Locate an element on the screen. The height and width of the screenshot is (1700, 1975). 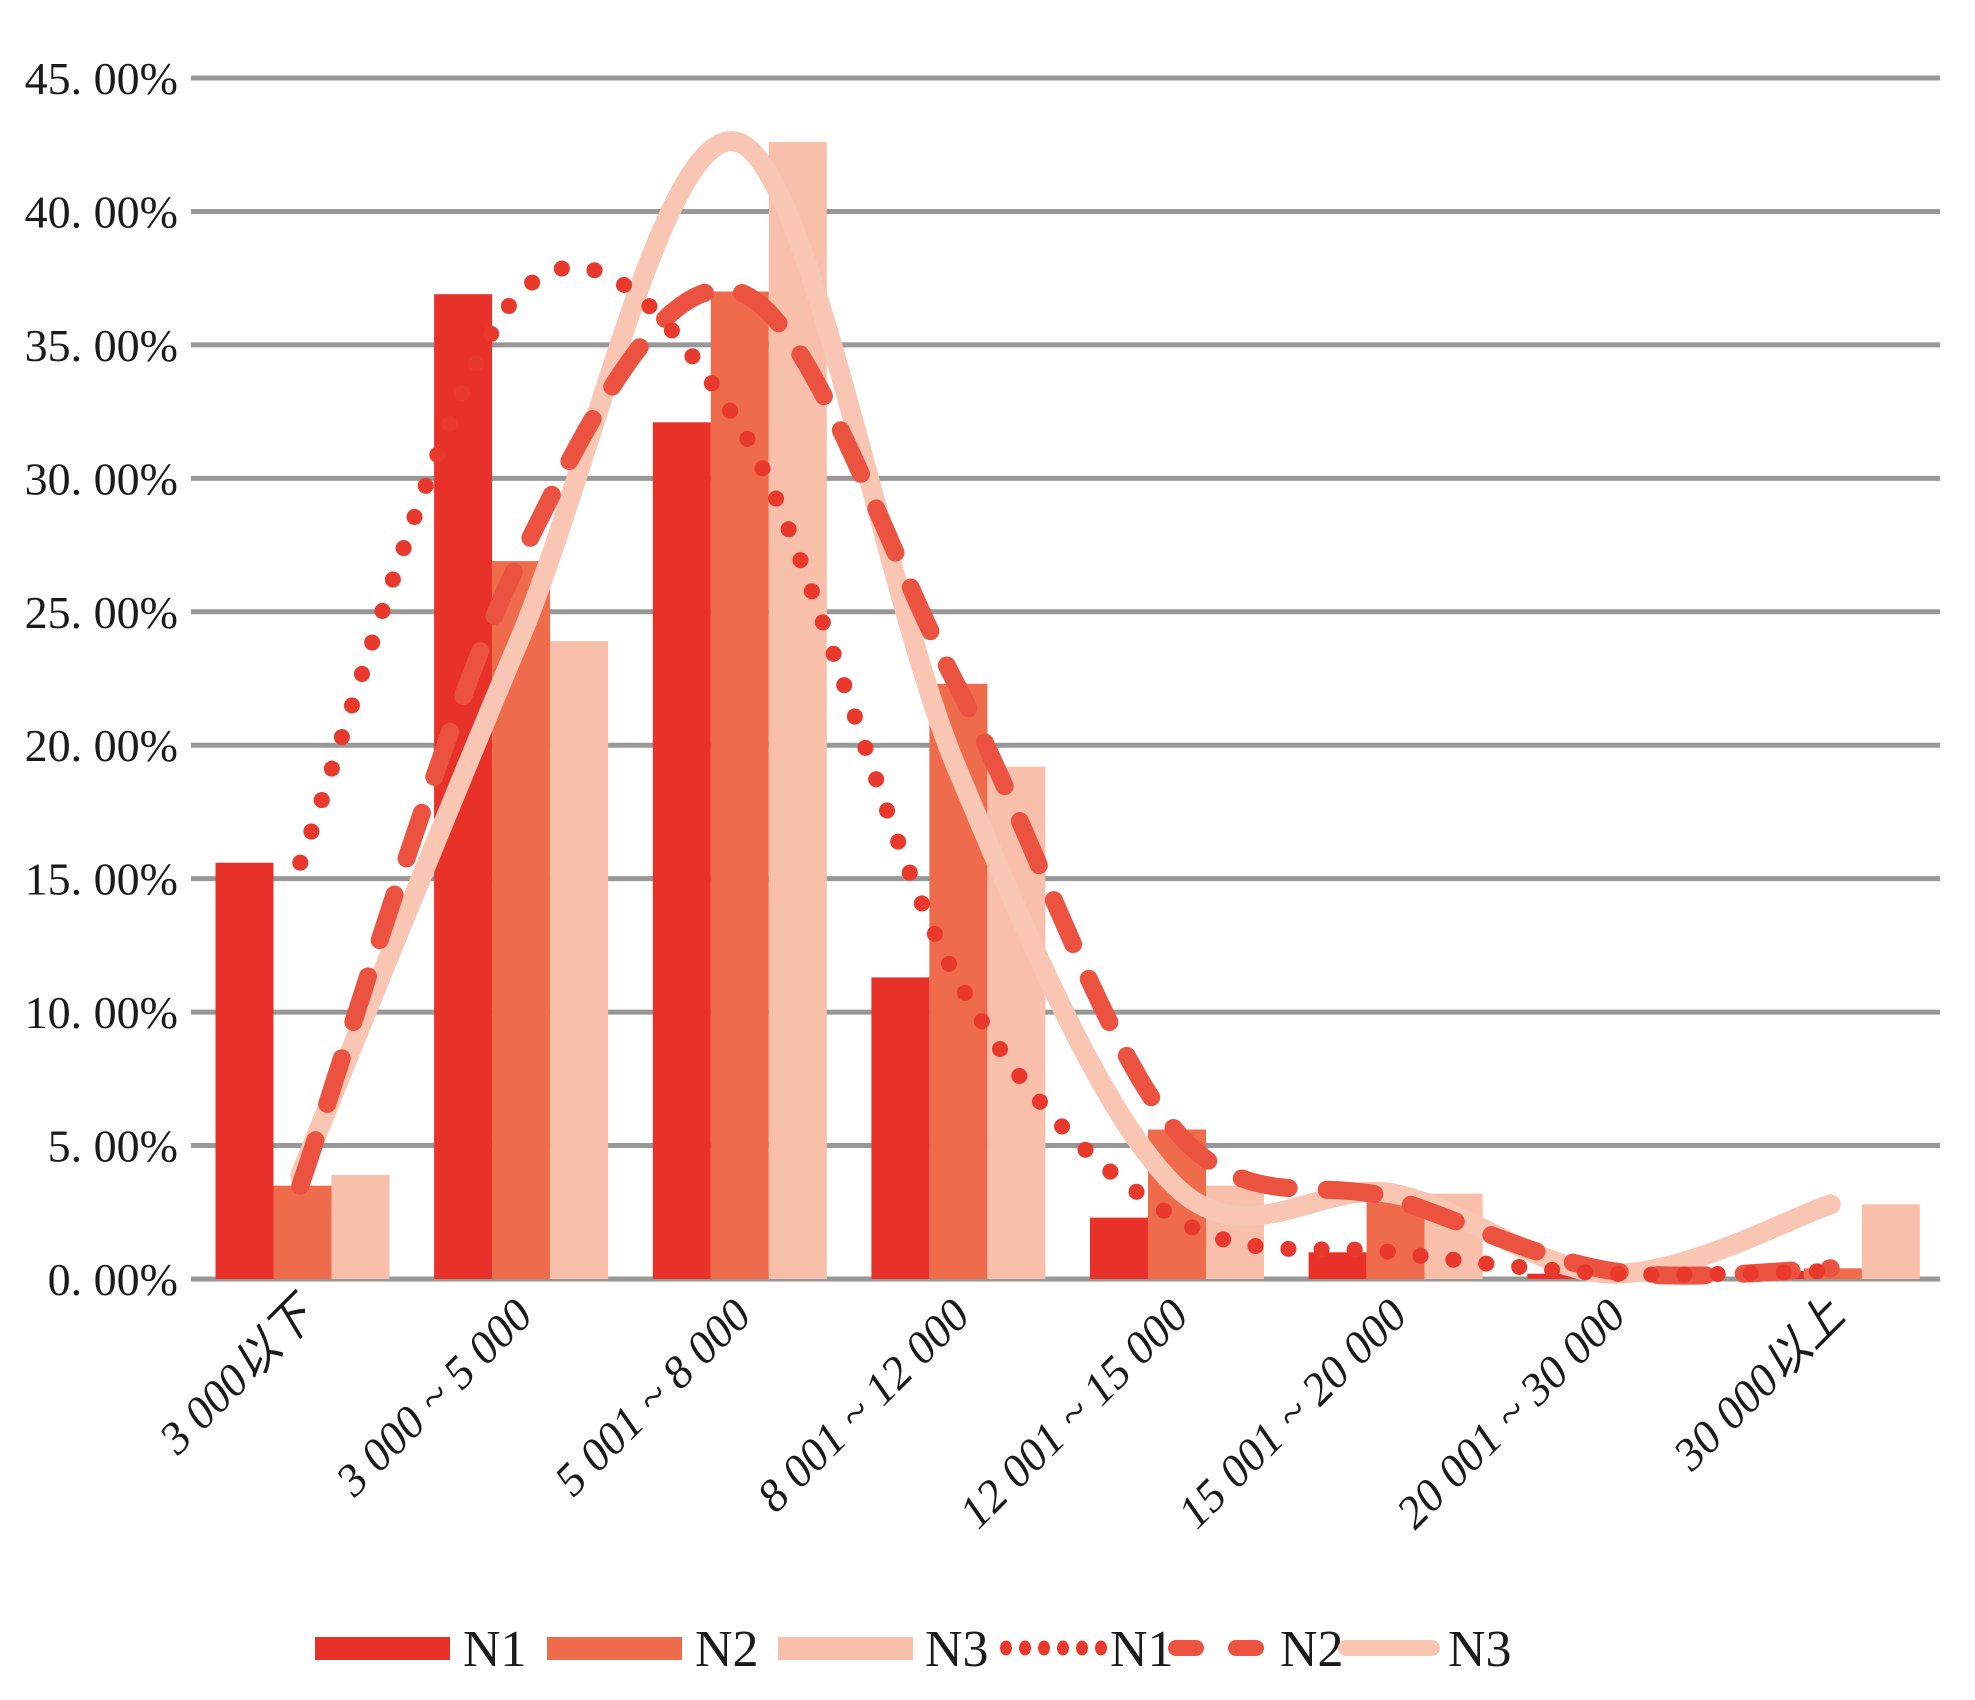
y-axis-label: 40. 00% is located at coordinates (101, 211).